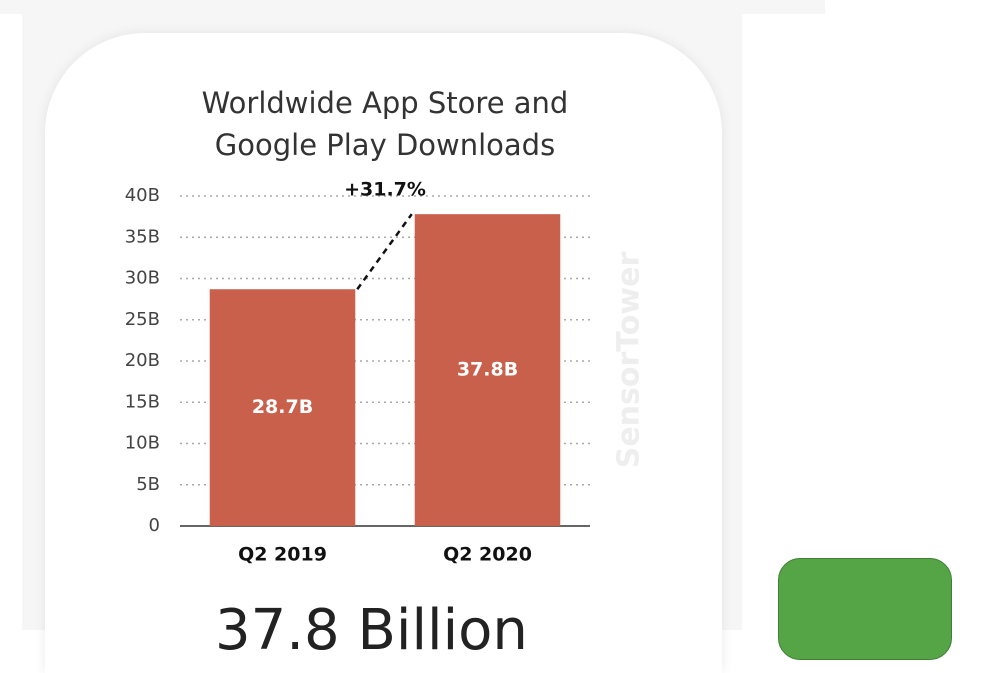  I want to click on top-bar, so click(412, 7).